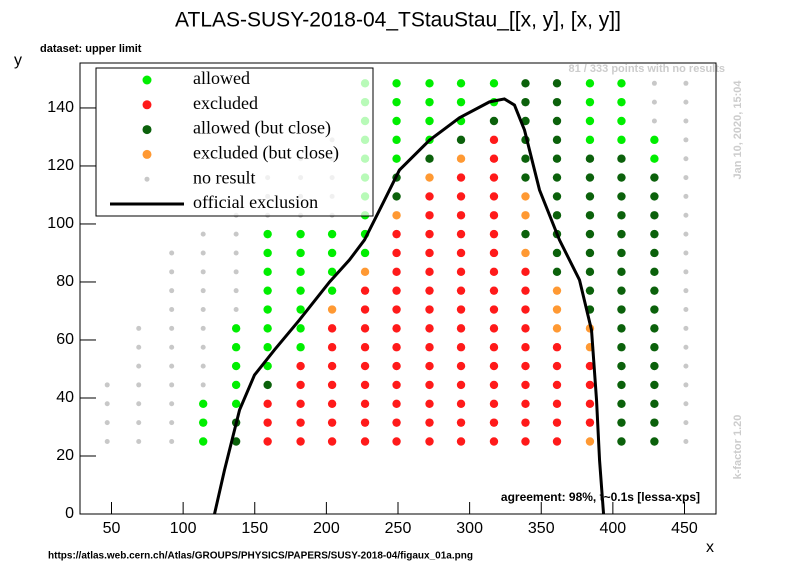 The width and height of the screenshot is (796, 572). Describe the element at coordinates (266, 153) in the screenshot. I see `legend-label: excluded (but close)` at that location.